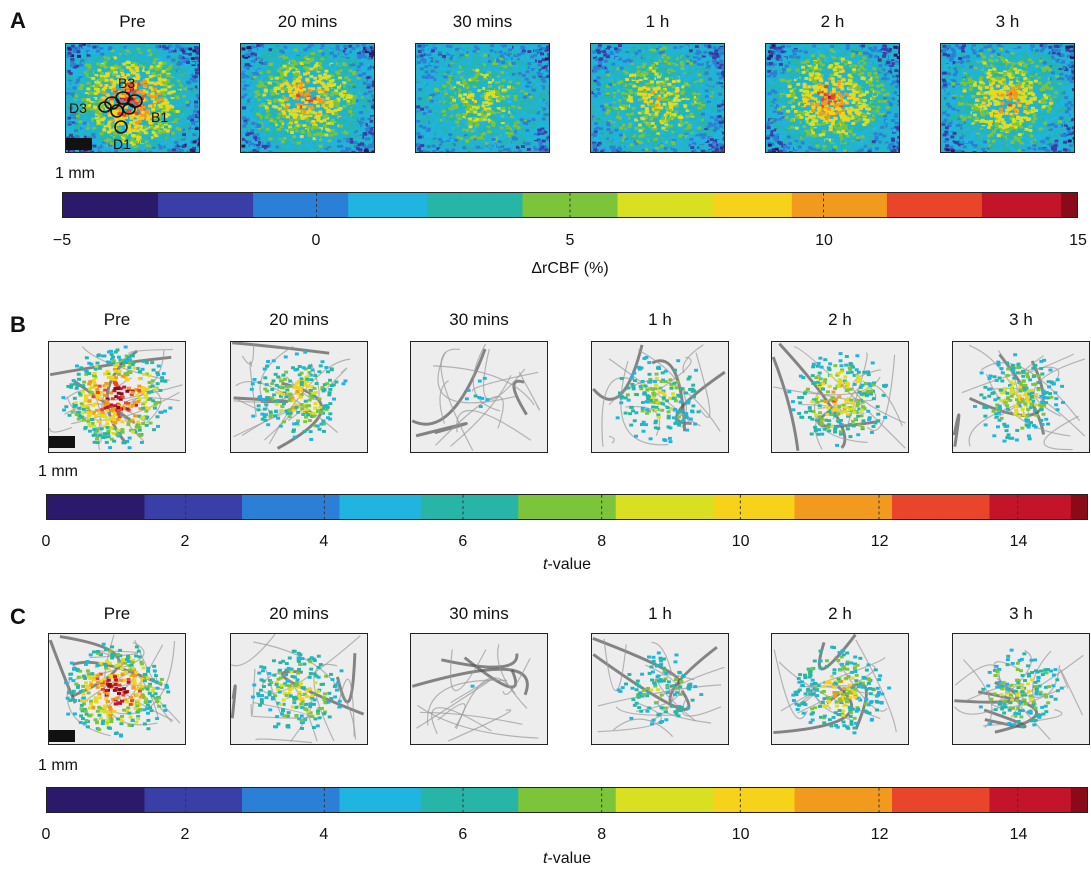 The width and height of the screenshot is (1091, 874). I want to click on roi-outlines, so click(120, 112).